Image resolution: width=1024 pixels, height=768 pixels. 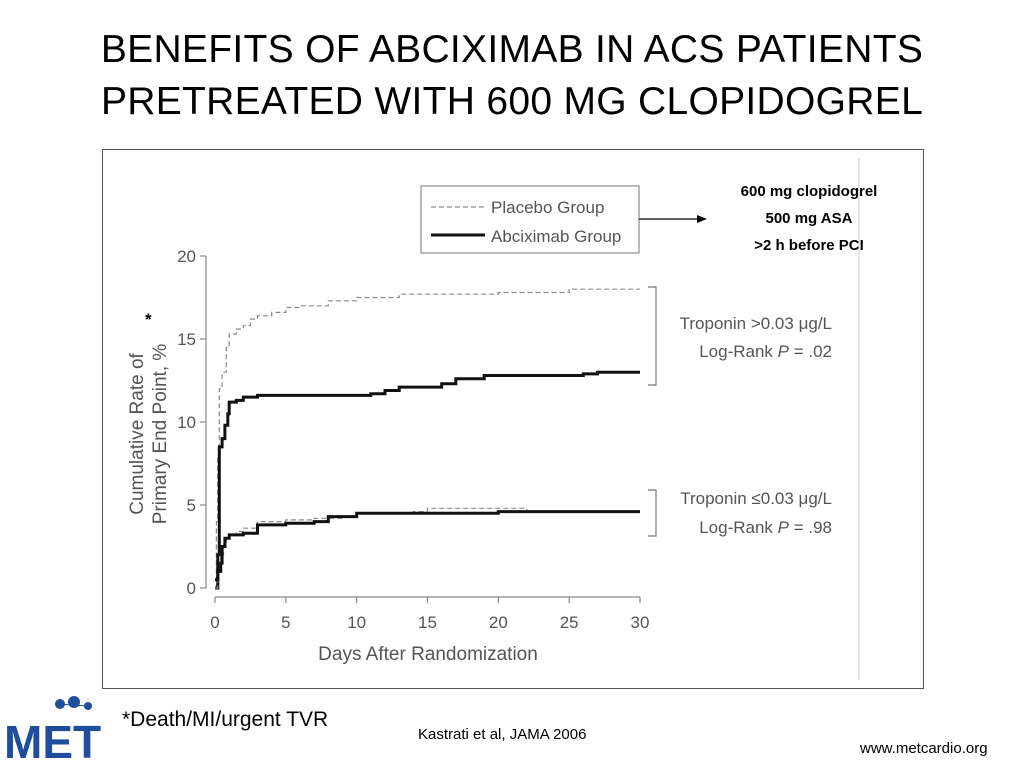 I want to click on treatment-note-line-3: >2 h before PCI, so click(x=809, y=245).